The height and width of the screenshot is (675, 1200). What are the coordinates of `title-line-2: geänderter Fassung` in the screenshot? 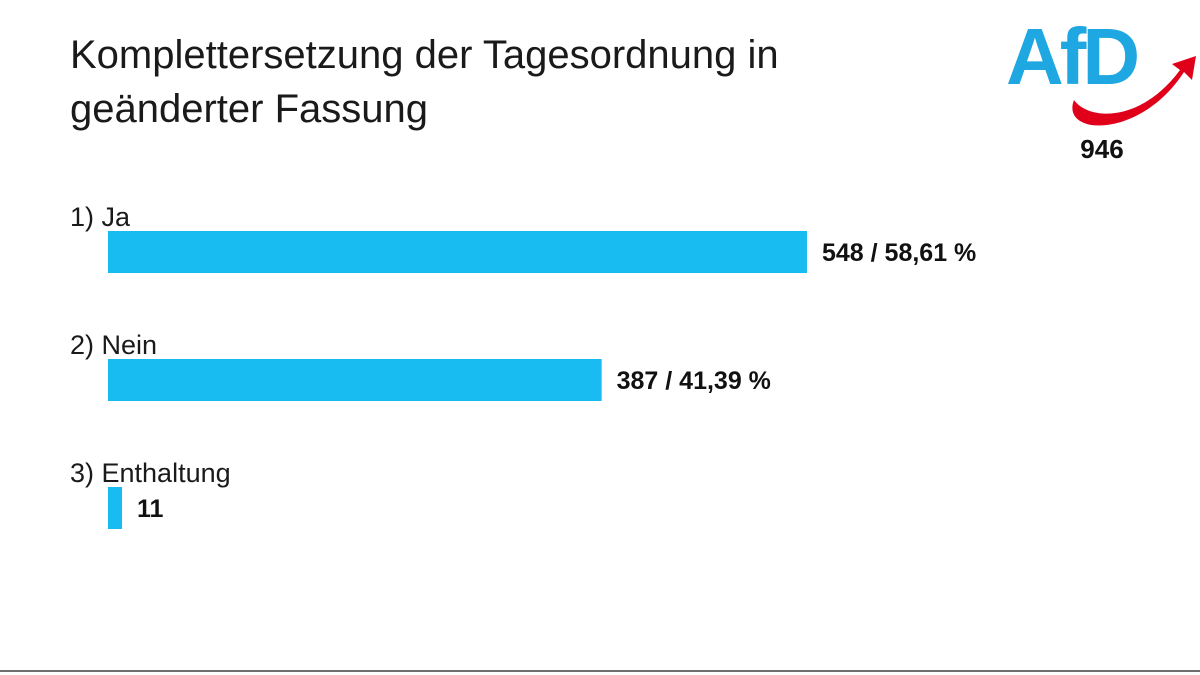 It's located at (249, 109).